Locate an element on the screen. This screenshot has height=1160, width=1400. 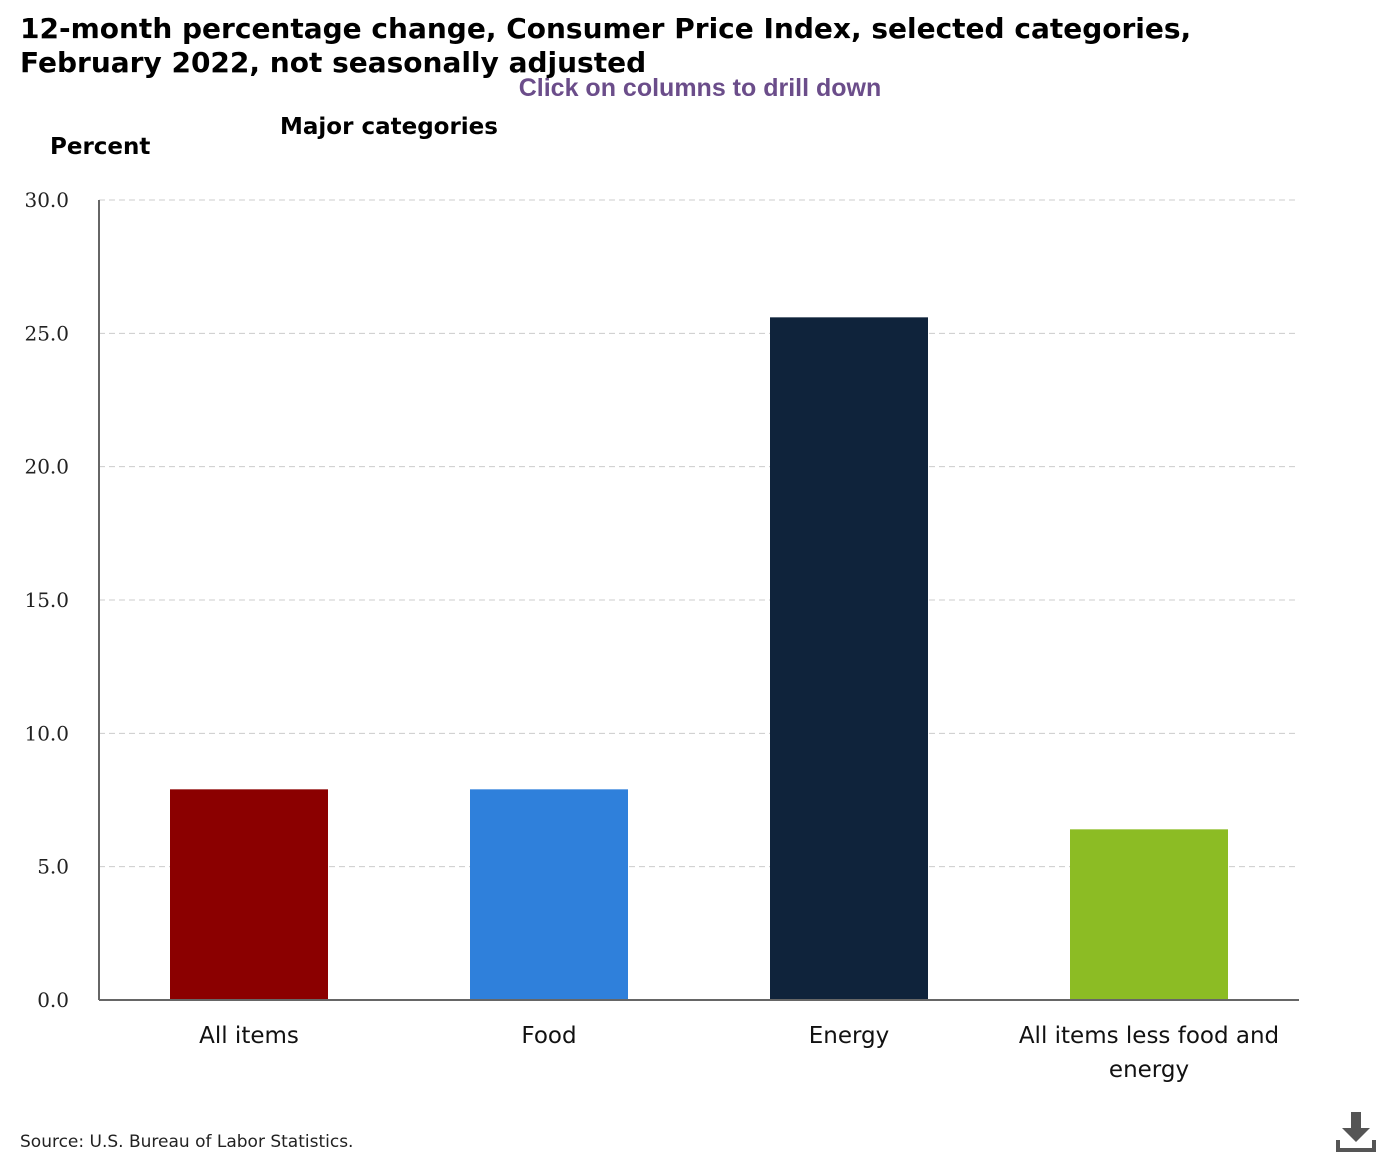
download-button is located at coordinates (1356, 1132).